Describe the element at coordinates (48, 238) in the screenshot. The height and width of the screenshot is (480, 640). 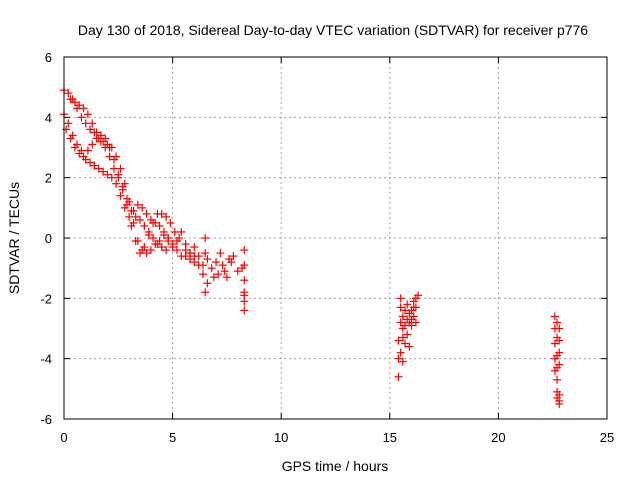
I see `y-tick-label: 0` at that location.